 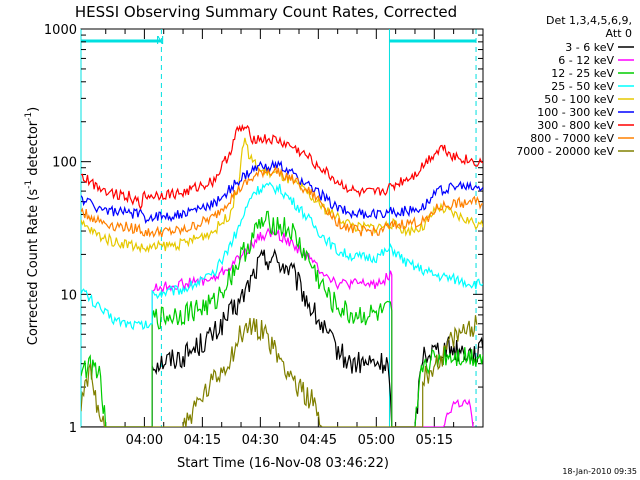 What do you see at coordinates (619, 33) in the screenshot?
I see `legend-header-line-2: Att 0` at bounding box center [619, 33].